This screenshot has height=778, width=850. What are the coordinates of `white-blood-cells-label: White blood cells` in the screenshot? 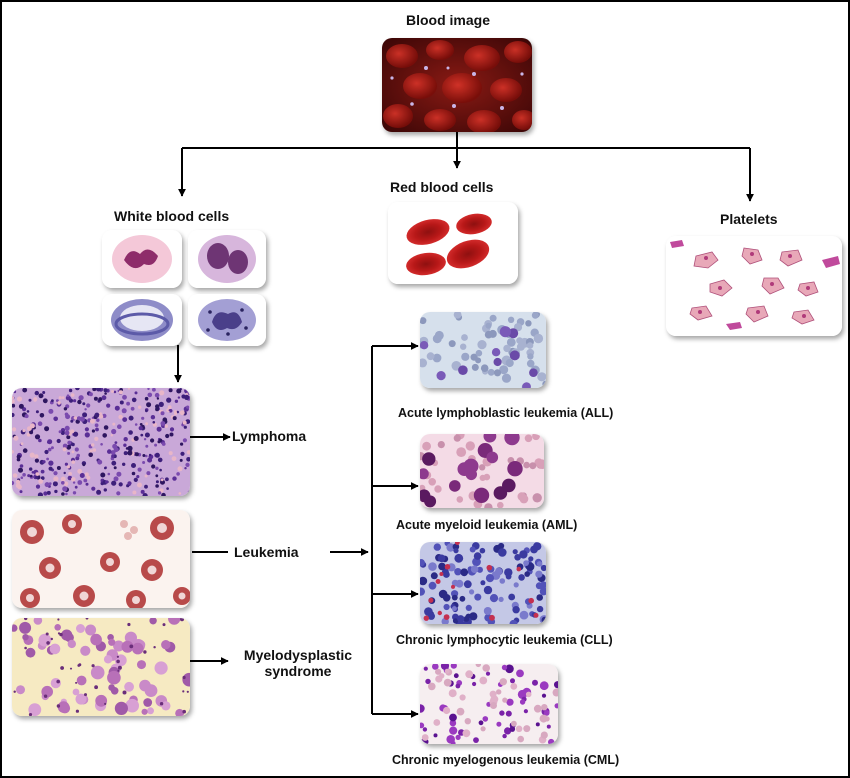 It's located at (172, 216).